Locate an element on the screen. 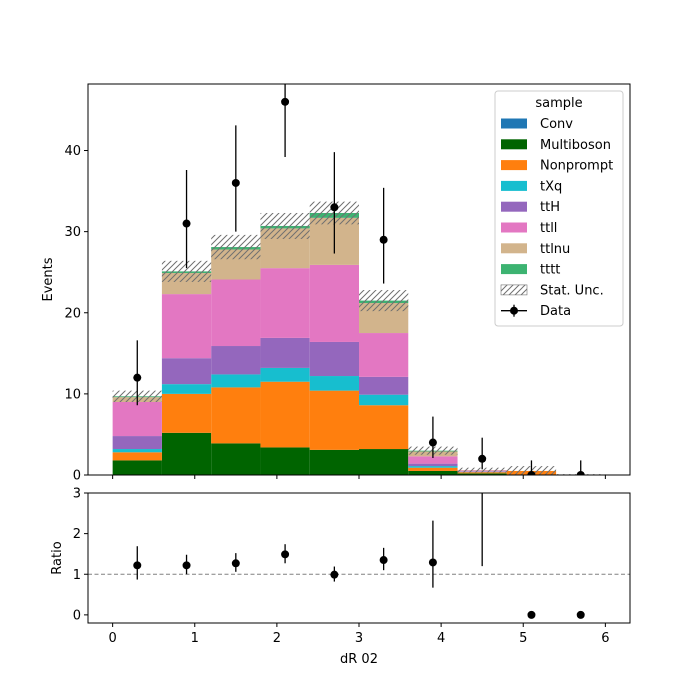 This screenshot has width=700, height=700. y-tick-label: 10 is located at coordinates (72, 394).